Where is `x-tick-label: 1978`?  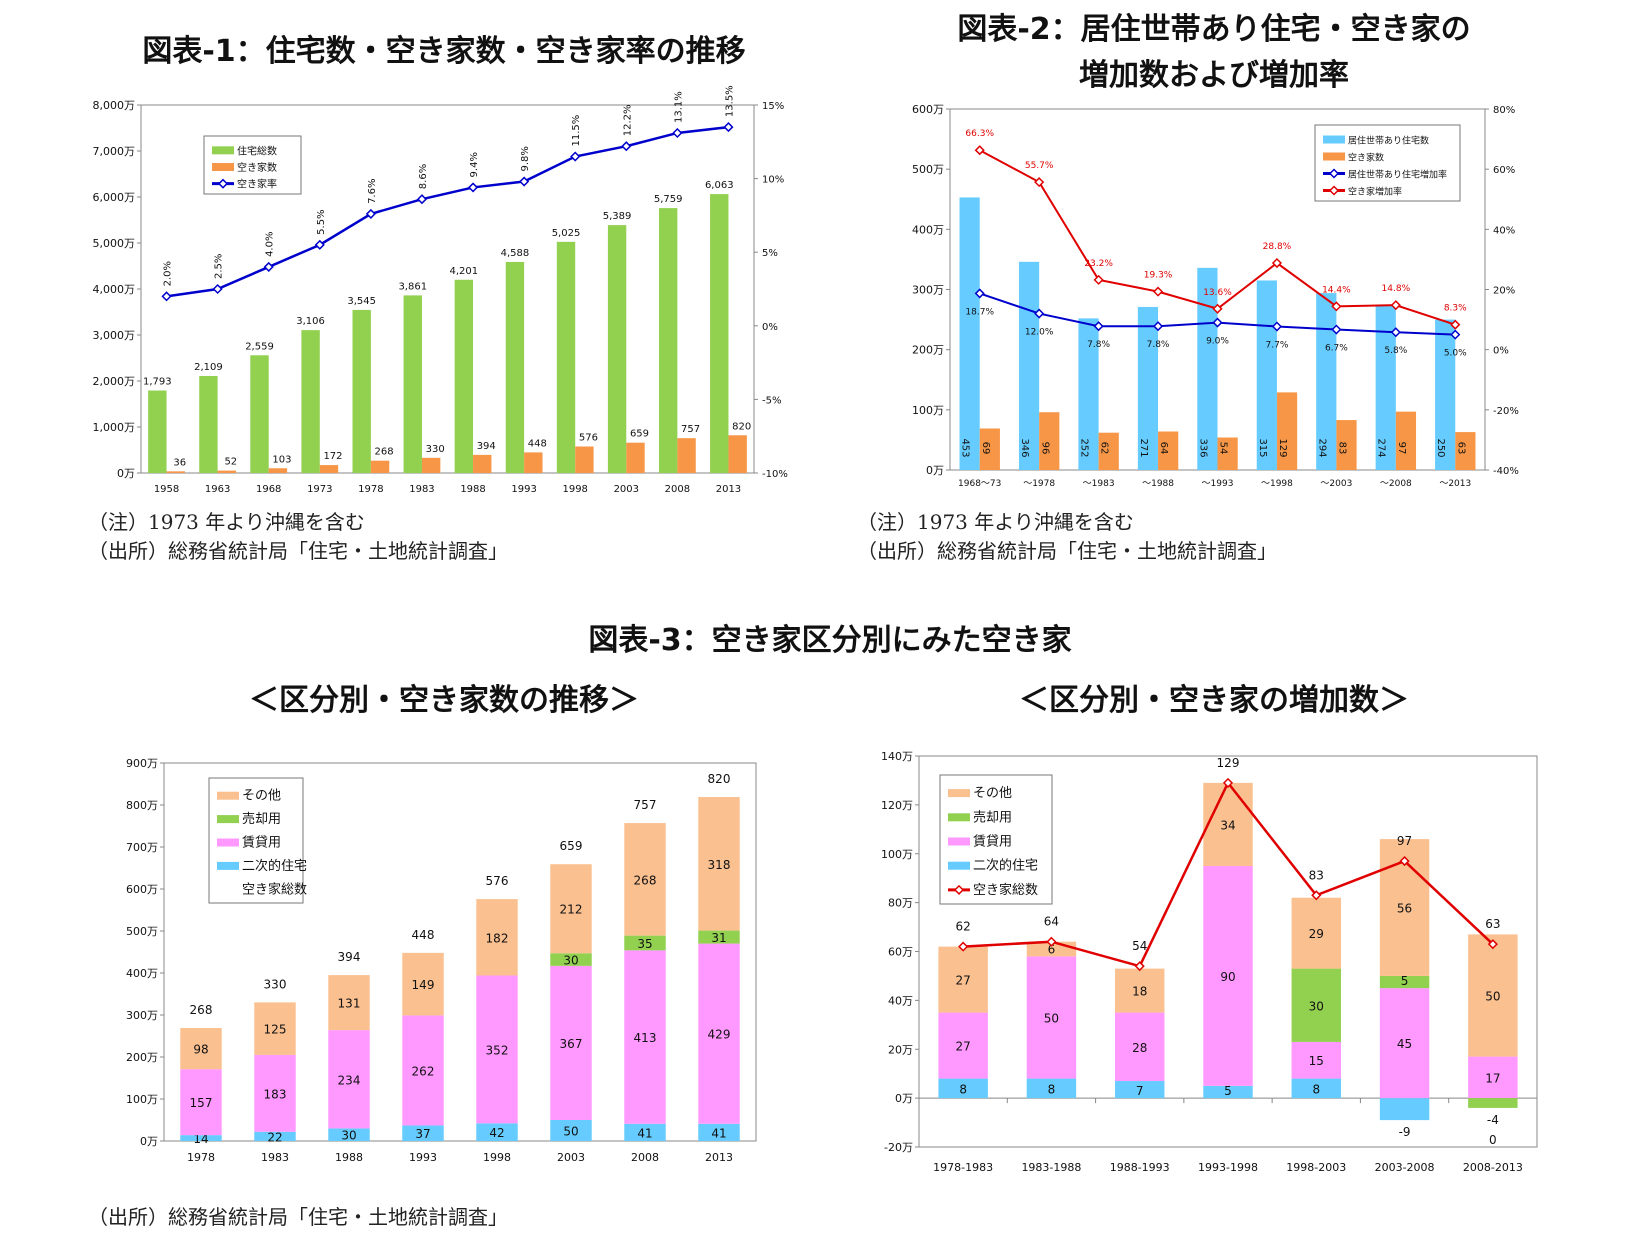 x-tick-label: 1978 is located at coordinates (370, 489).